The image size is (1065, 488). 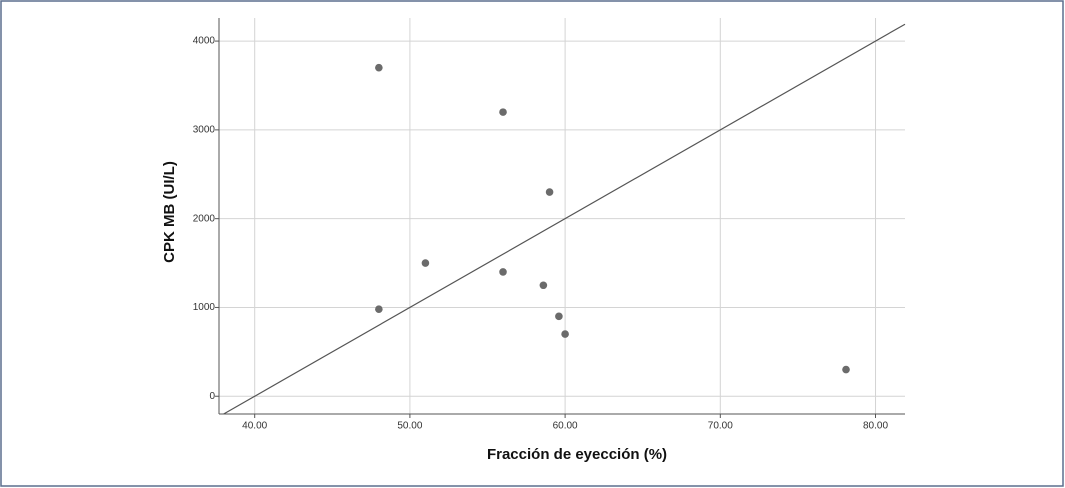 I want to click on y-tick-label: 3000, so click(x=204, y=130).